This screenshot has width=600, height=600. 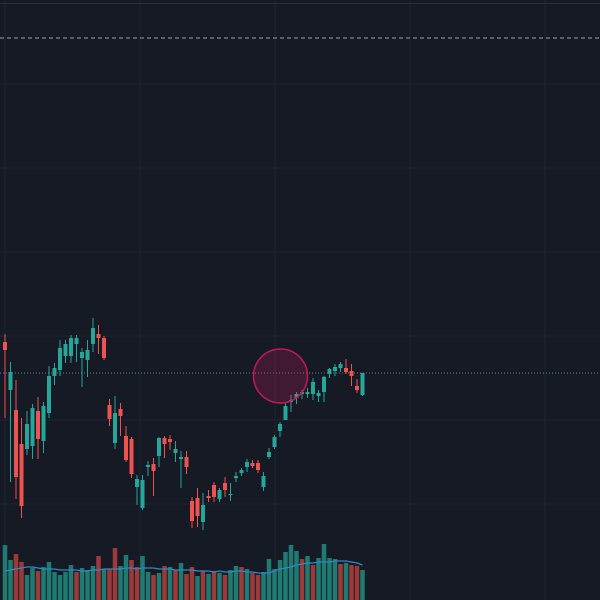 I want to click on highlight-circle, so click(x=280, y=376).